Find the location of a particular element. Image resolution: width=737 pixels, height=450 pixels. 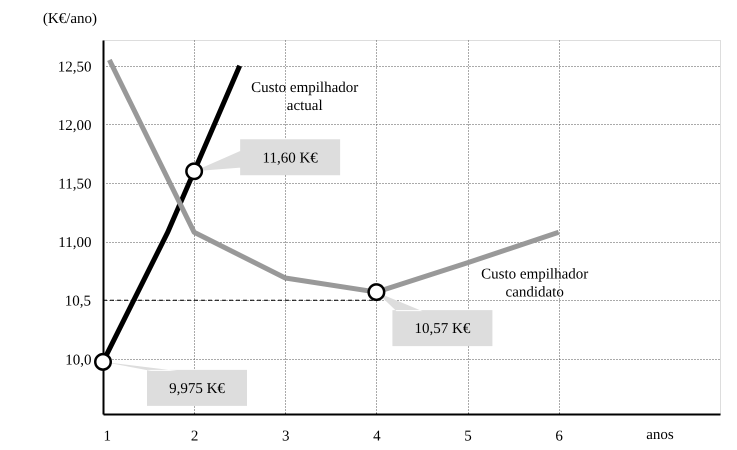

y-tick-label: 12,50 is located at coordinates (75, 67).